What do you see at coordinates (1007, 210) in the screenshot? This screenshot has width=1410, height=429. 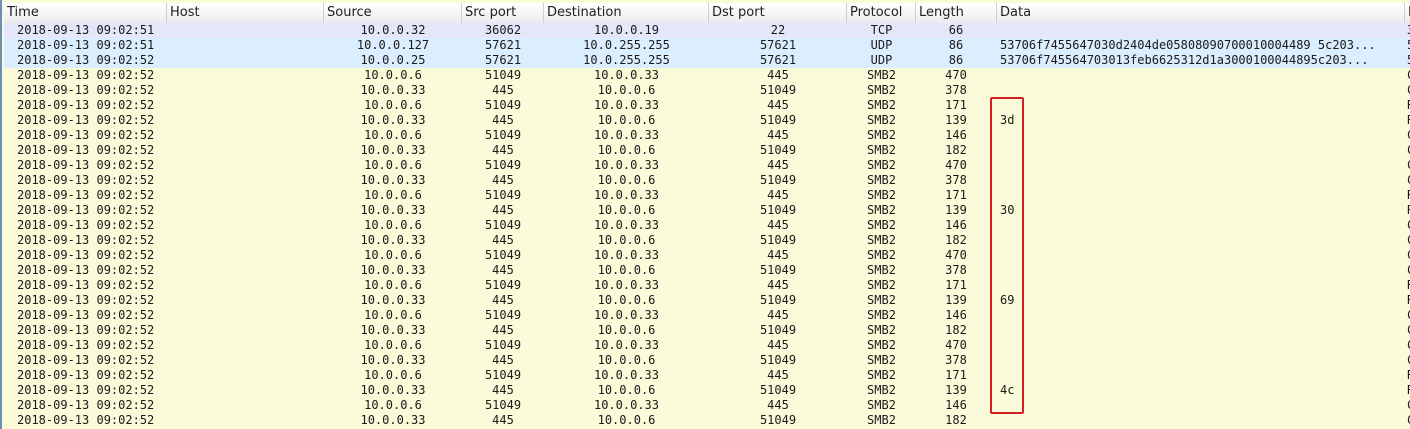 I see `data-cell: 30` at bounding box center [1007, 210].